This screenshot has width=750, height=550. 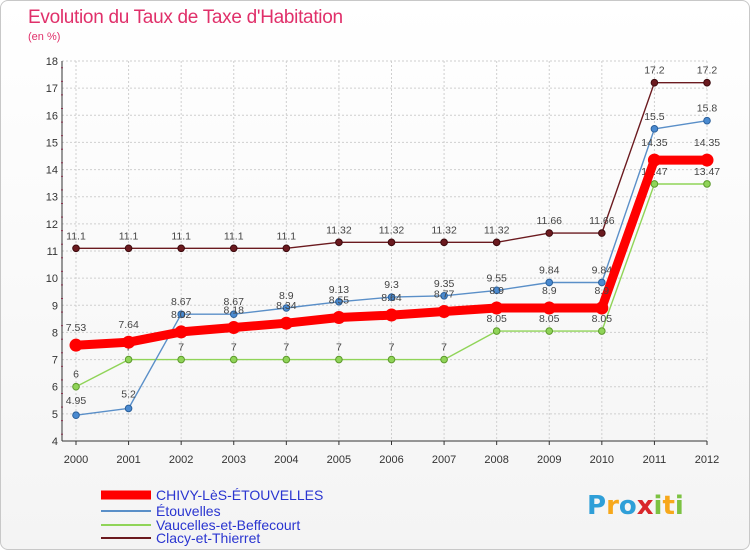 I want to click on x-tick-label: 2003, so click(x=234, y=460).